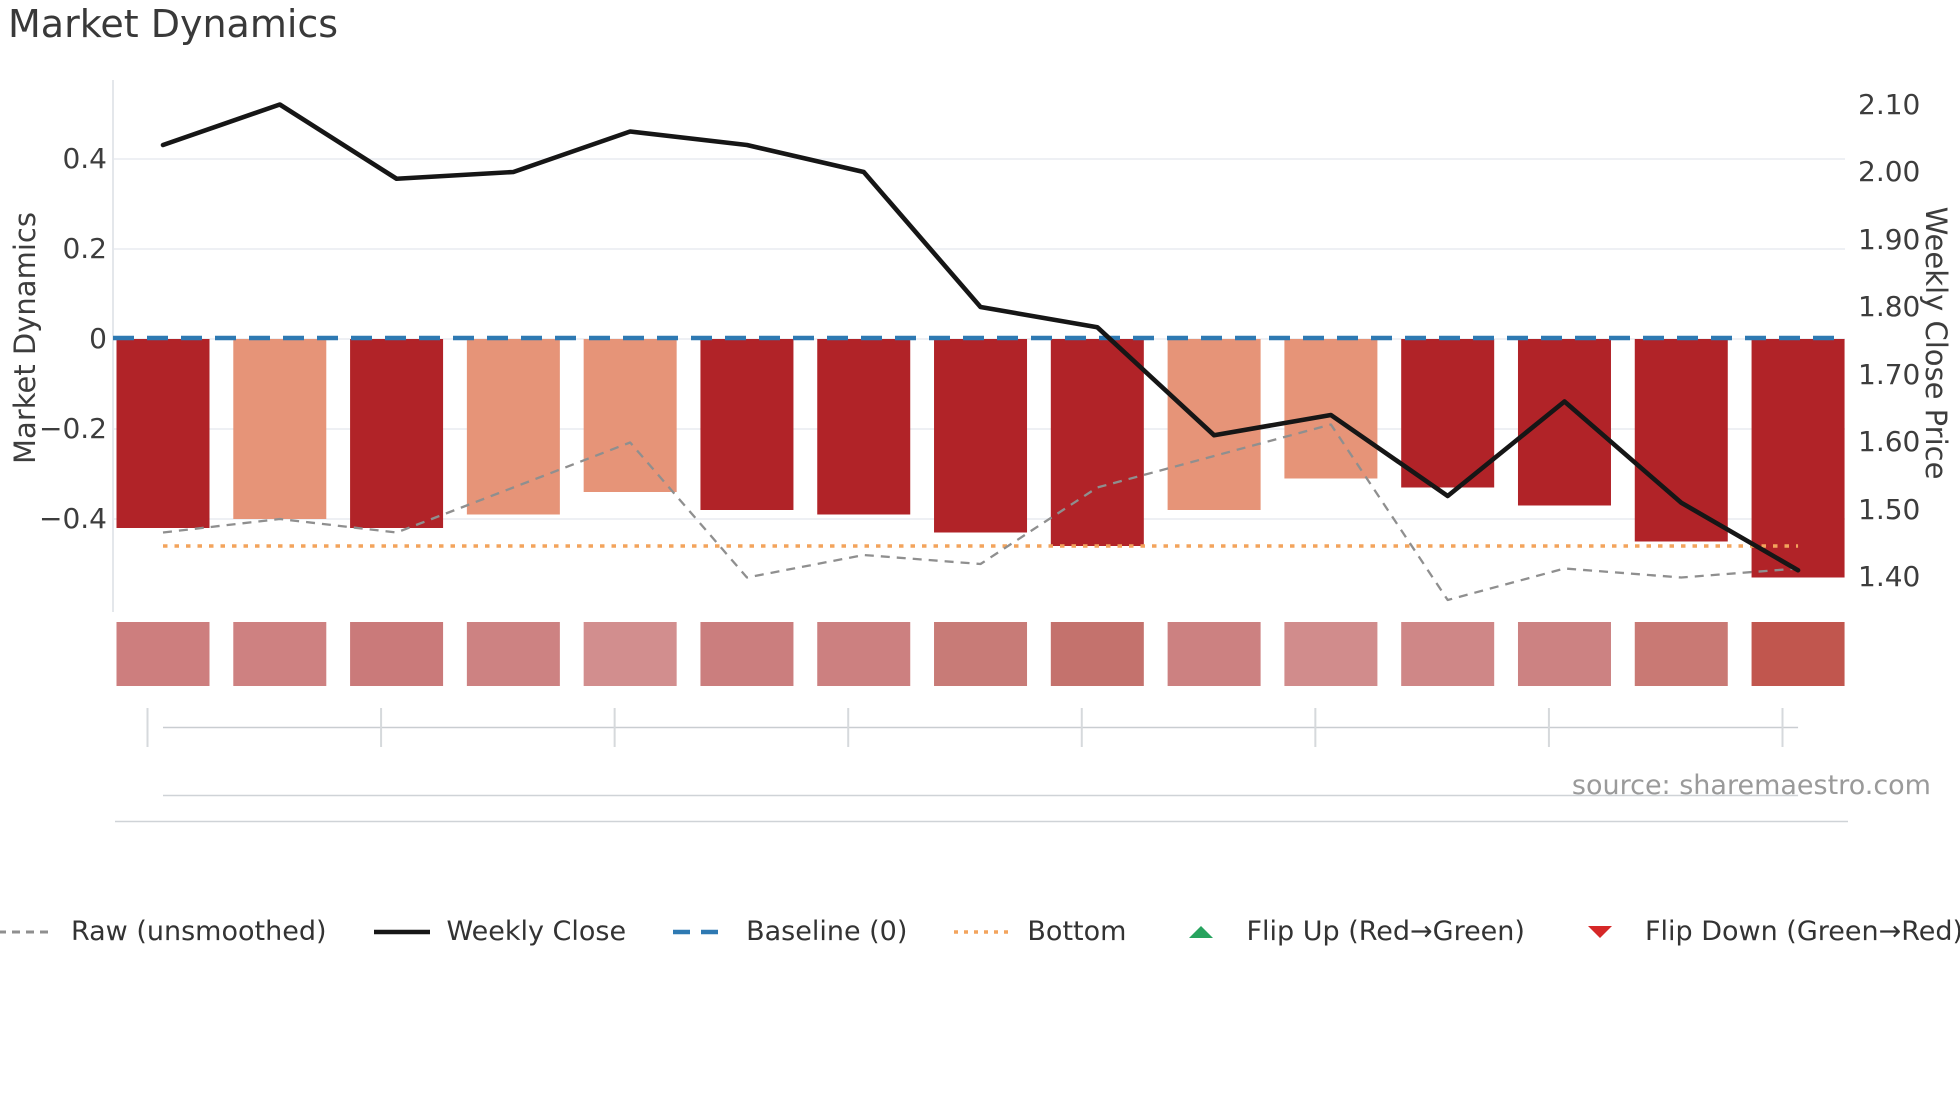  I want to click on right-axis-tick-label: 1.50, so click(1889, 509).